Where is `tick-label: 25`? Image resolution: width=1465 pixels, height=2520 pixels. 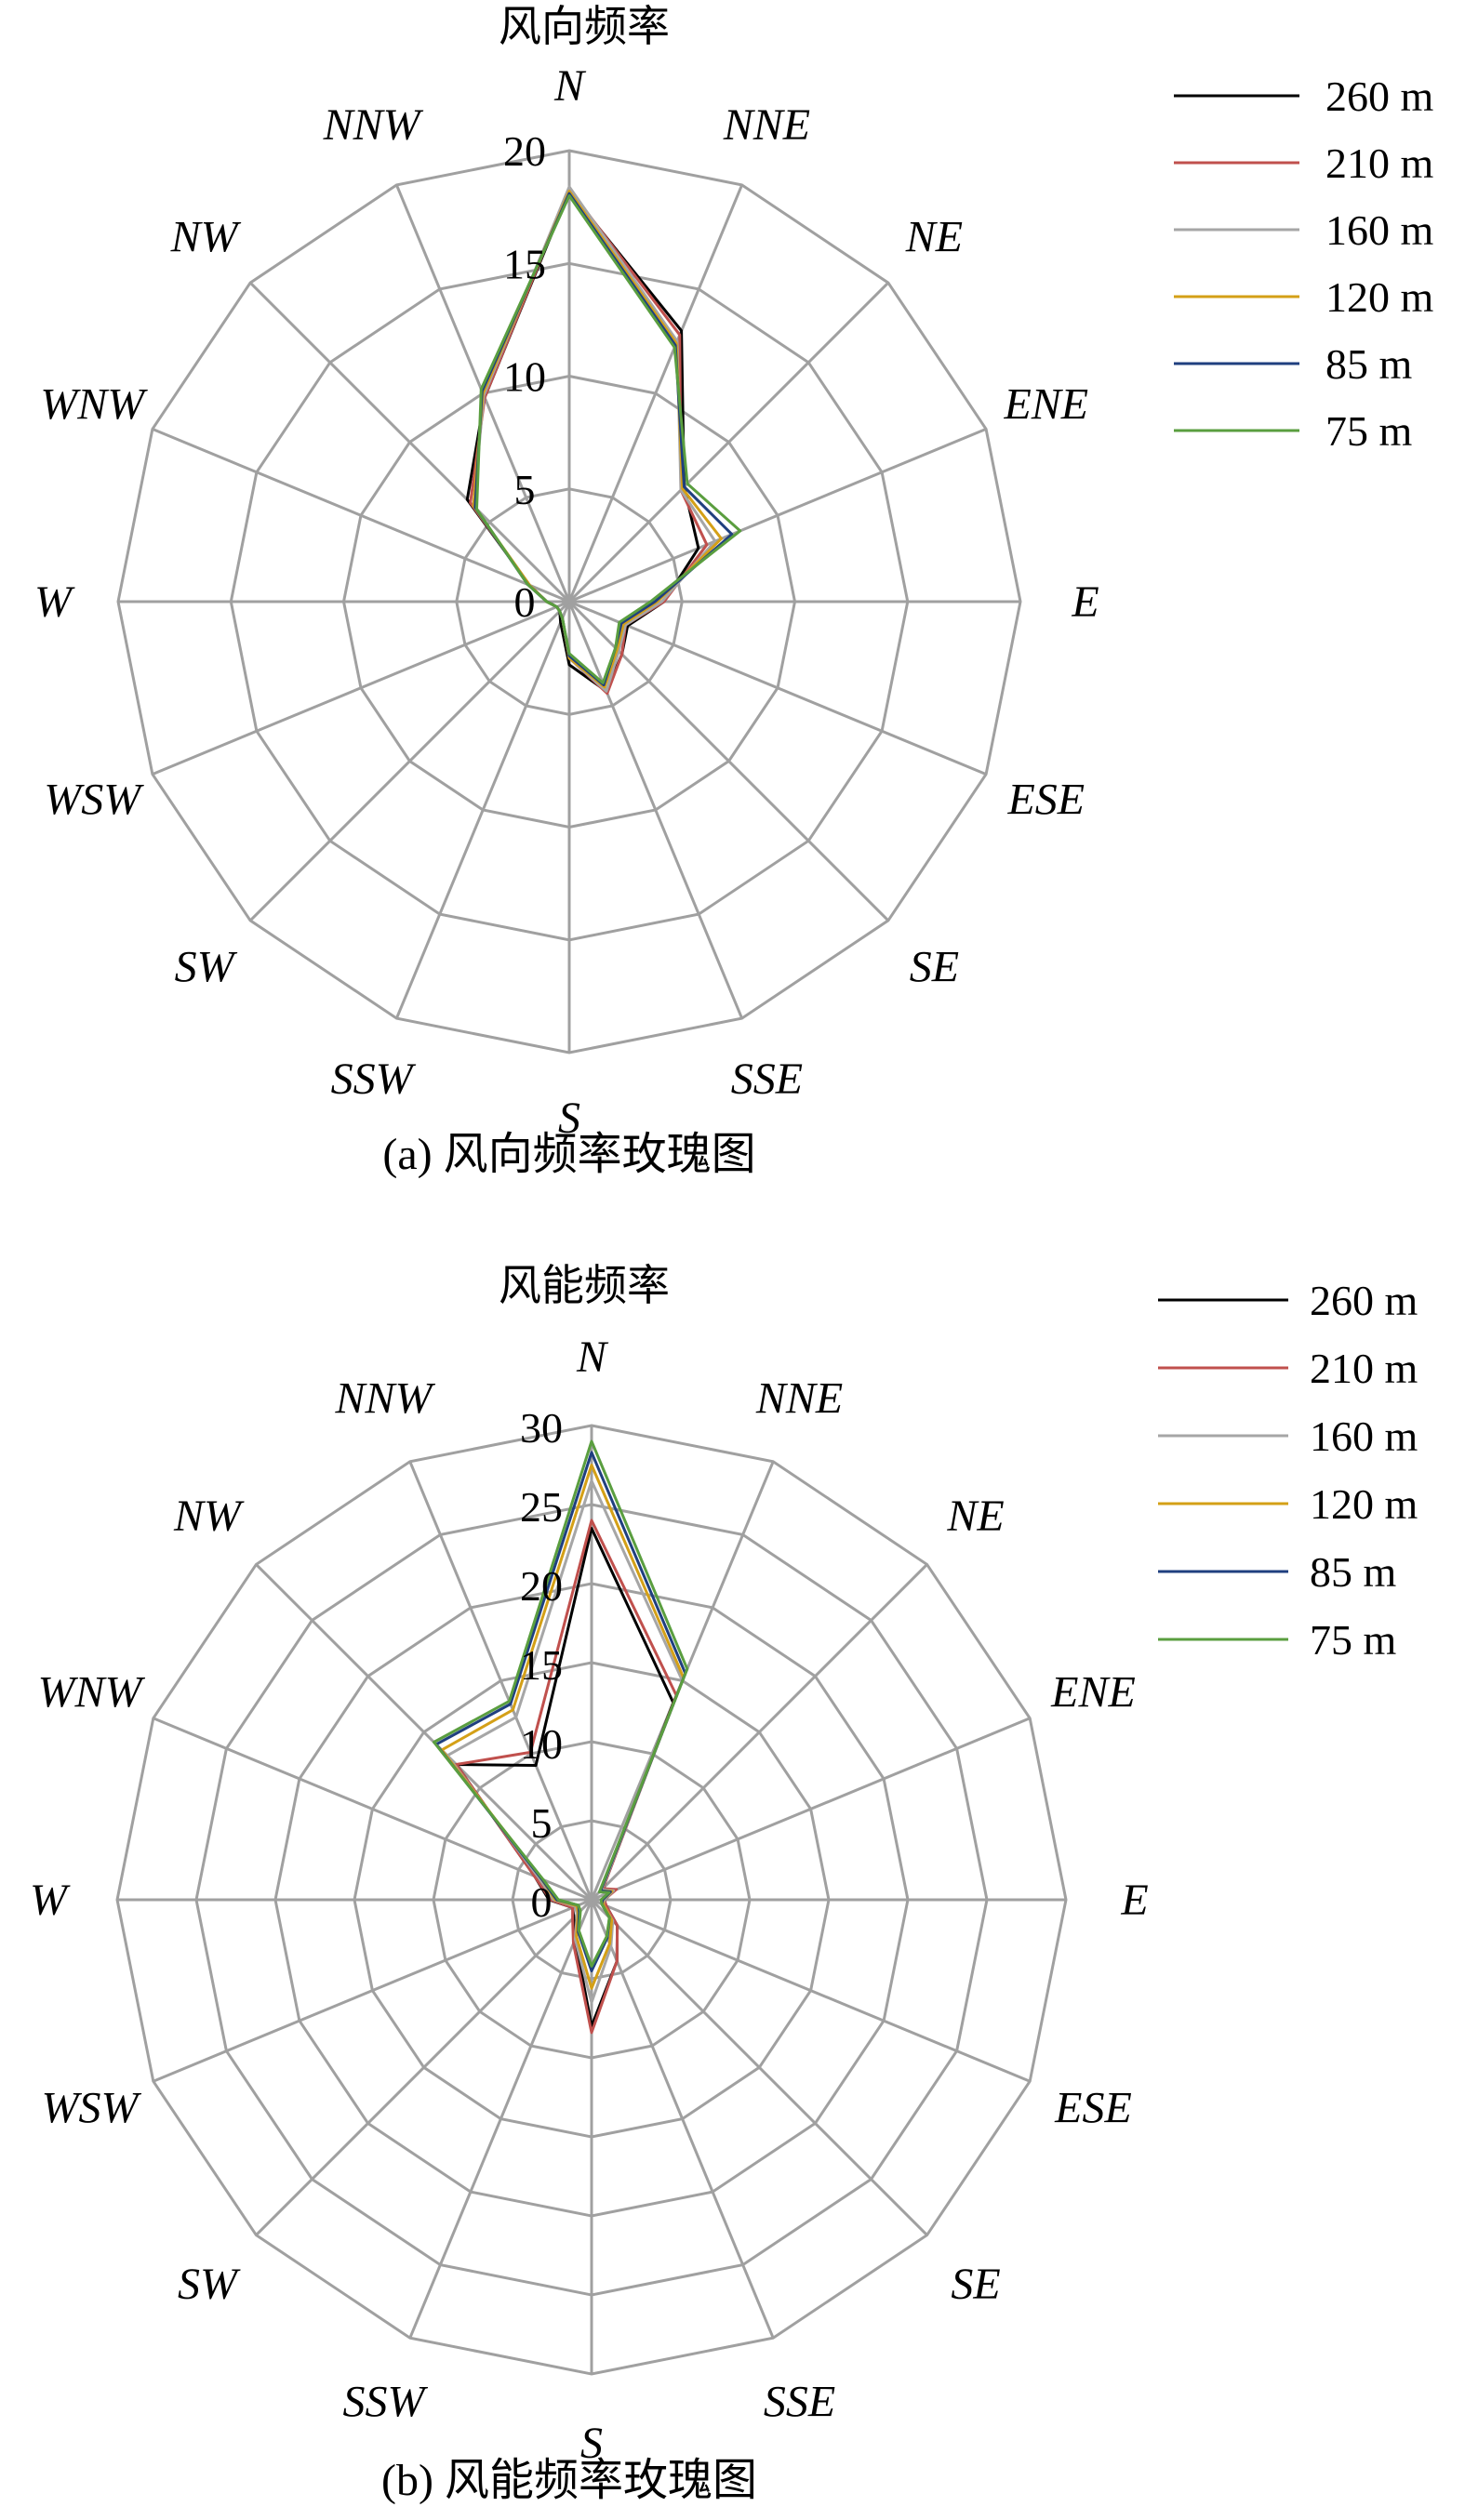
tick-label: 25 is located at coordinates (541, 1507).